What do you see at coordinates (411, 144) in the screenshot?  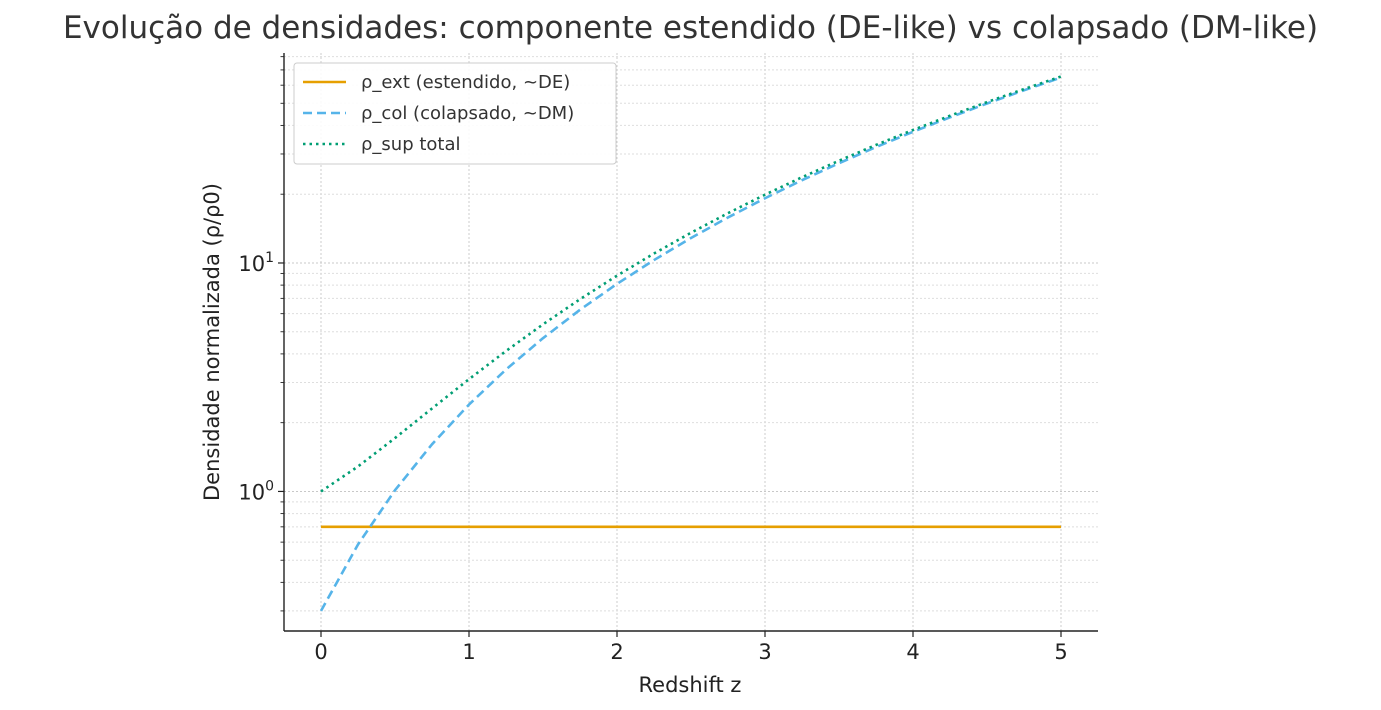 I see `legend-label: ρ_sup total` at bounding box center [411, 144].